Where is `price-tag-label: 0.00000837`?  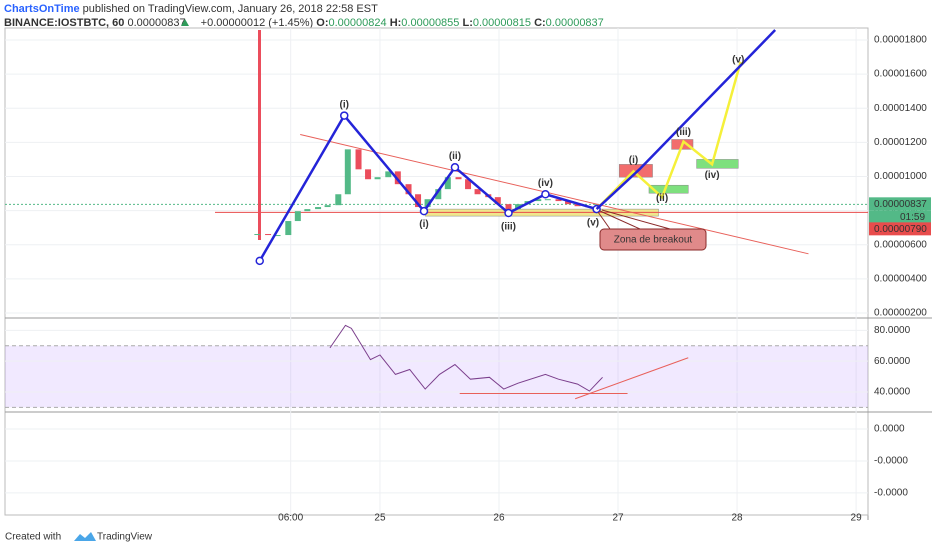
price-tag-label: 0.00000837 is located at coordinates (900, 204).